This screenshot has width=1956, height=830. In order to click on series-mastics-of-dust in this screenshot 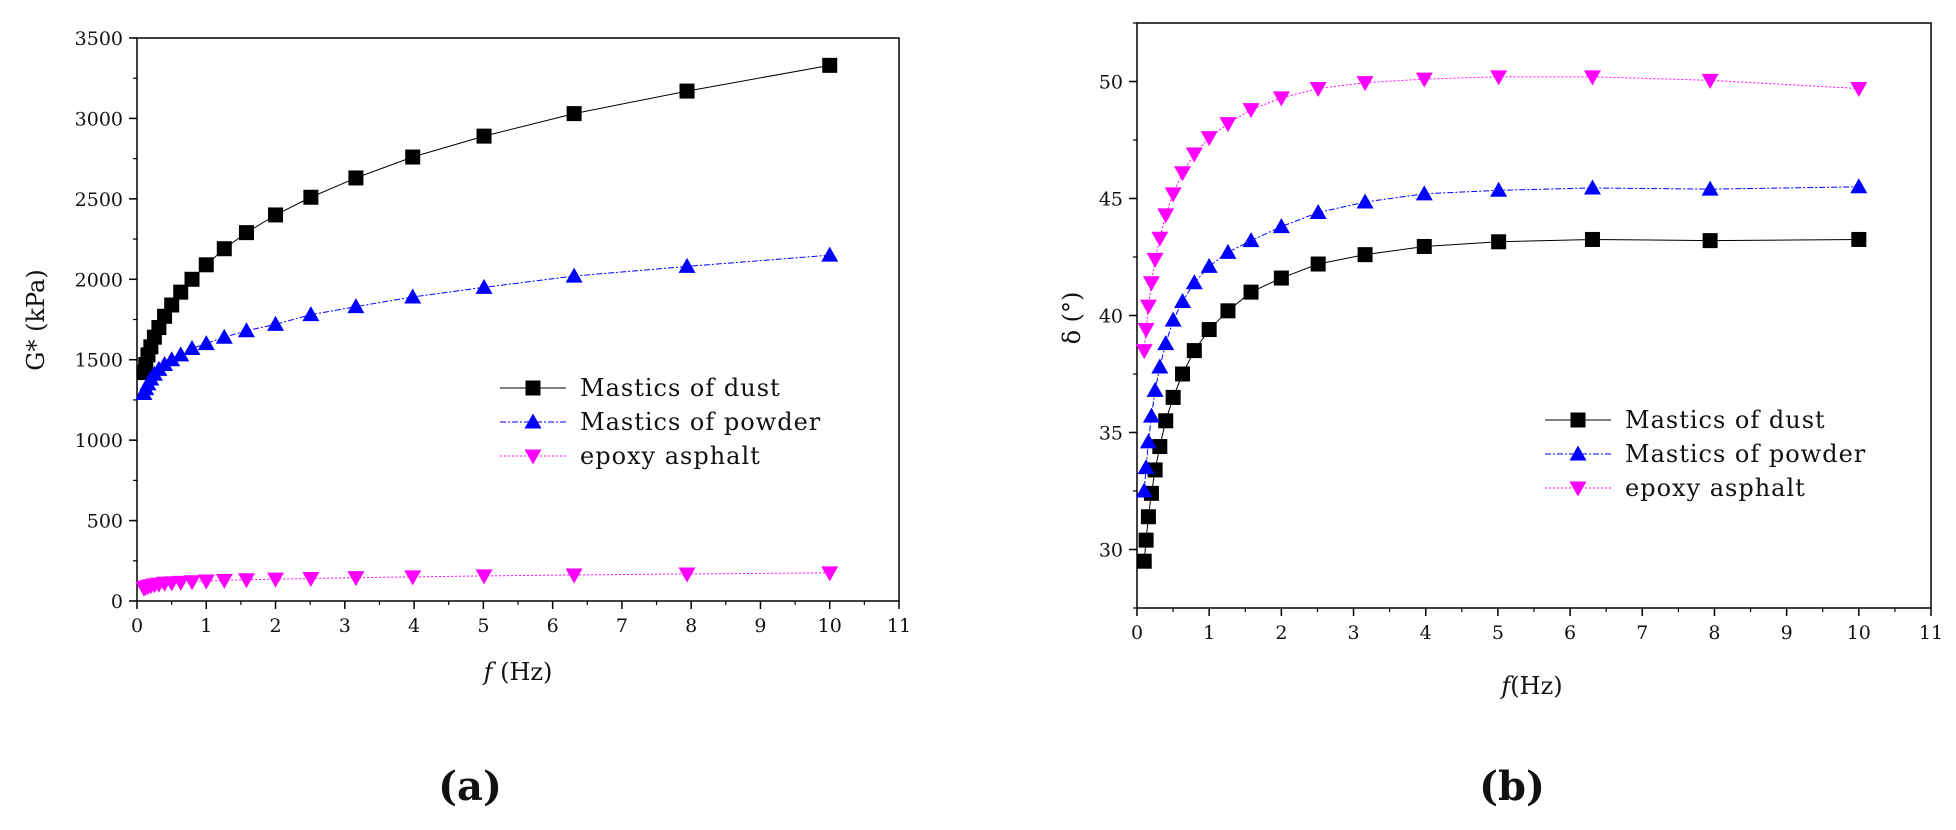, I will do `click(487, 219)`.